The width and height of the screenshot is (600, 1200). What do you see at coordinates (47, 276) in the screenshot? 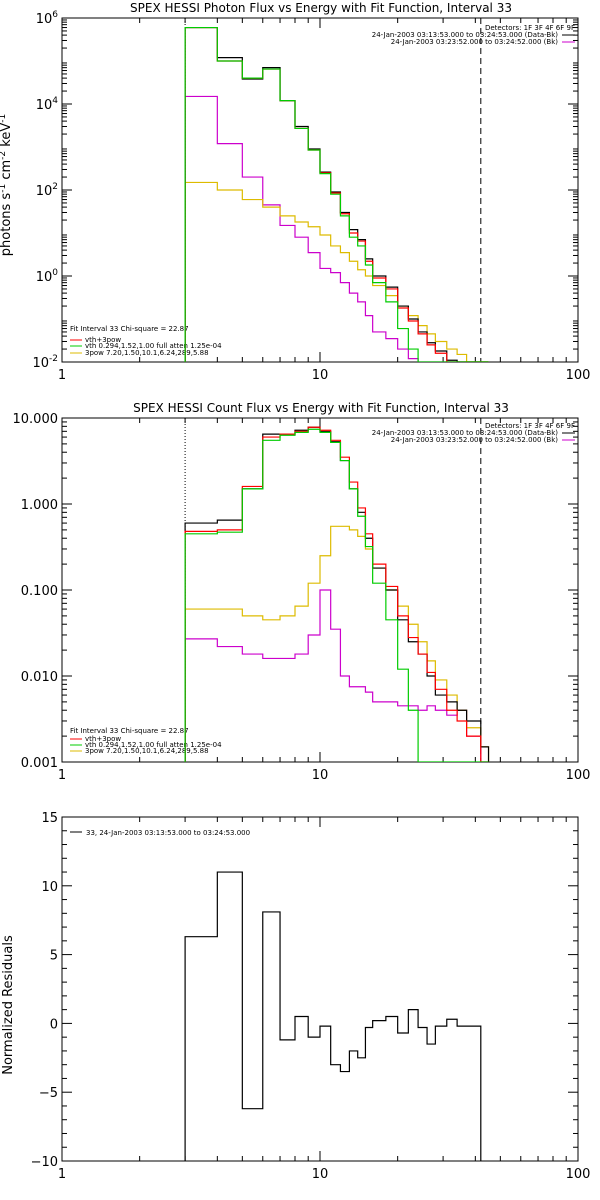
I see `photon-flux-y-tick-label: 10⁰` at bounding box center [47, 276].